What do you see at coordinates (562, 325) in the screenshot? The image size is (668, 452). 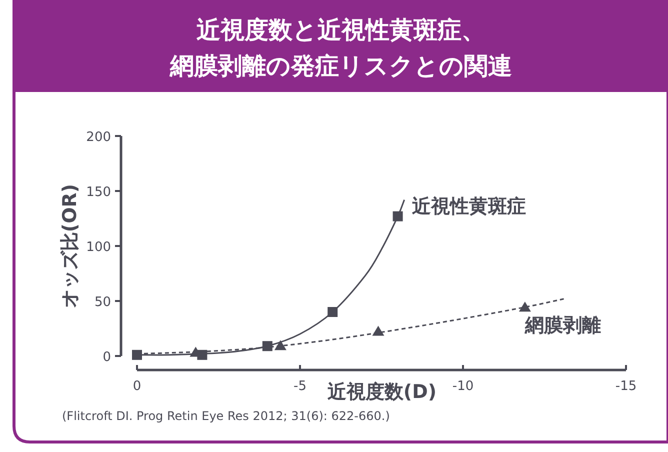 I see `series-label: 網膜剥離` at bounding box center [562, 325].